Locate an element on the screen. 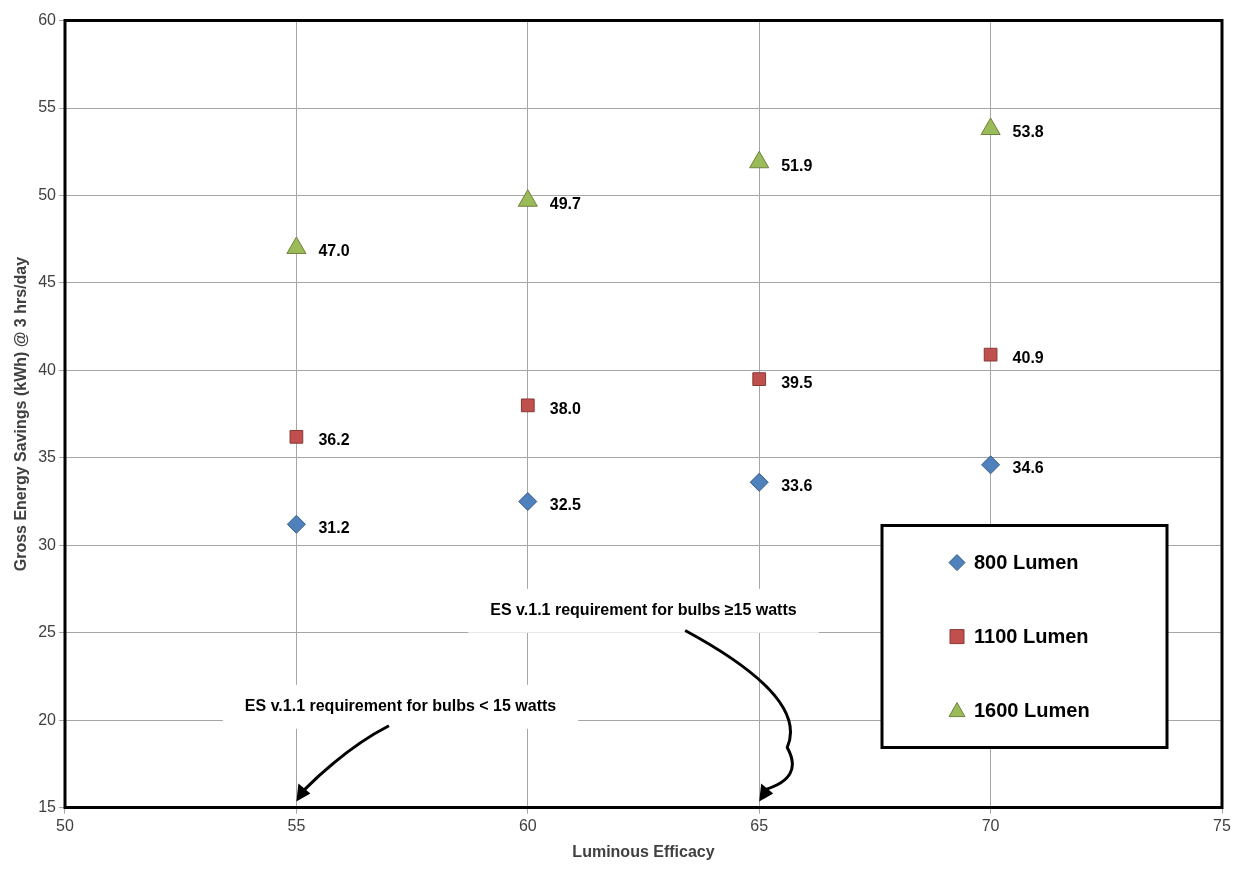 The width and height of the screenshot is (1242, 875). data-label: 39.5 is located at coordinates (797, 382).